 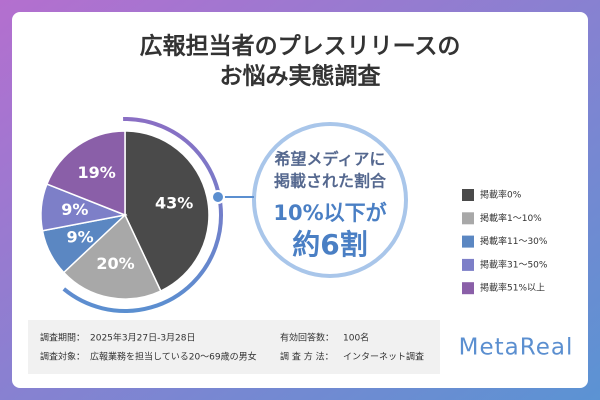 I want to click on legend-label: 掲載率0%, so click(x=501, y=195).